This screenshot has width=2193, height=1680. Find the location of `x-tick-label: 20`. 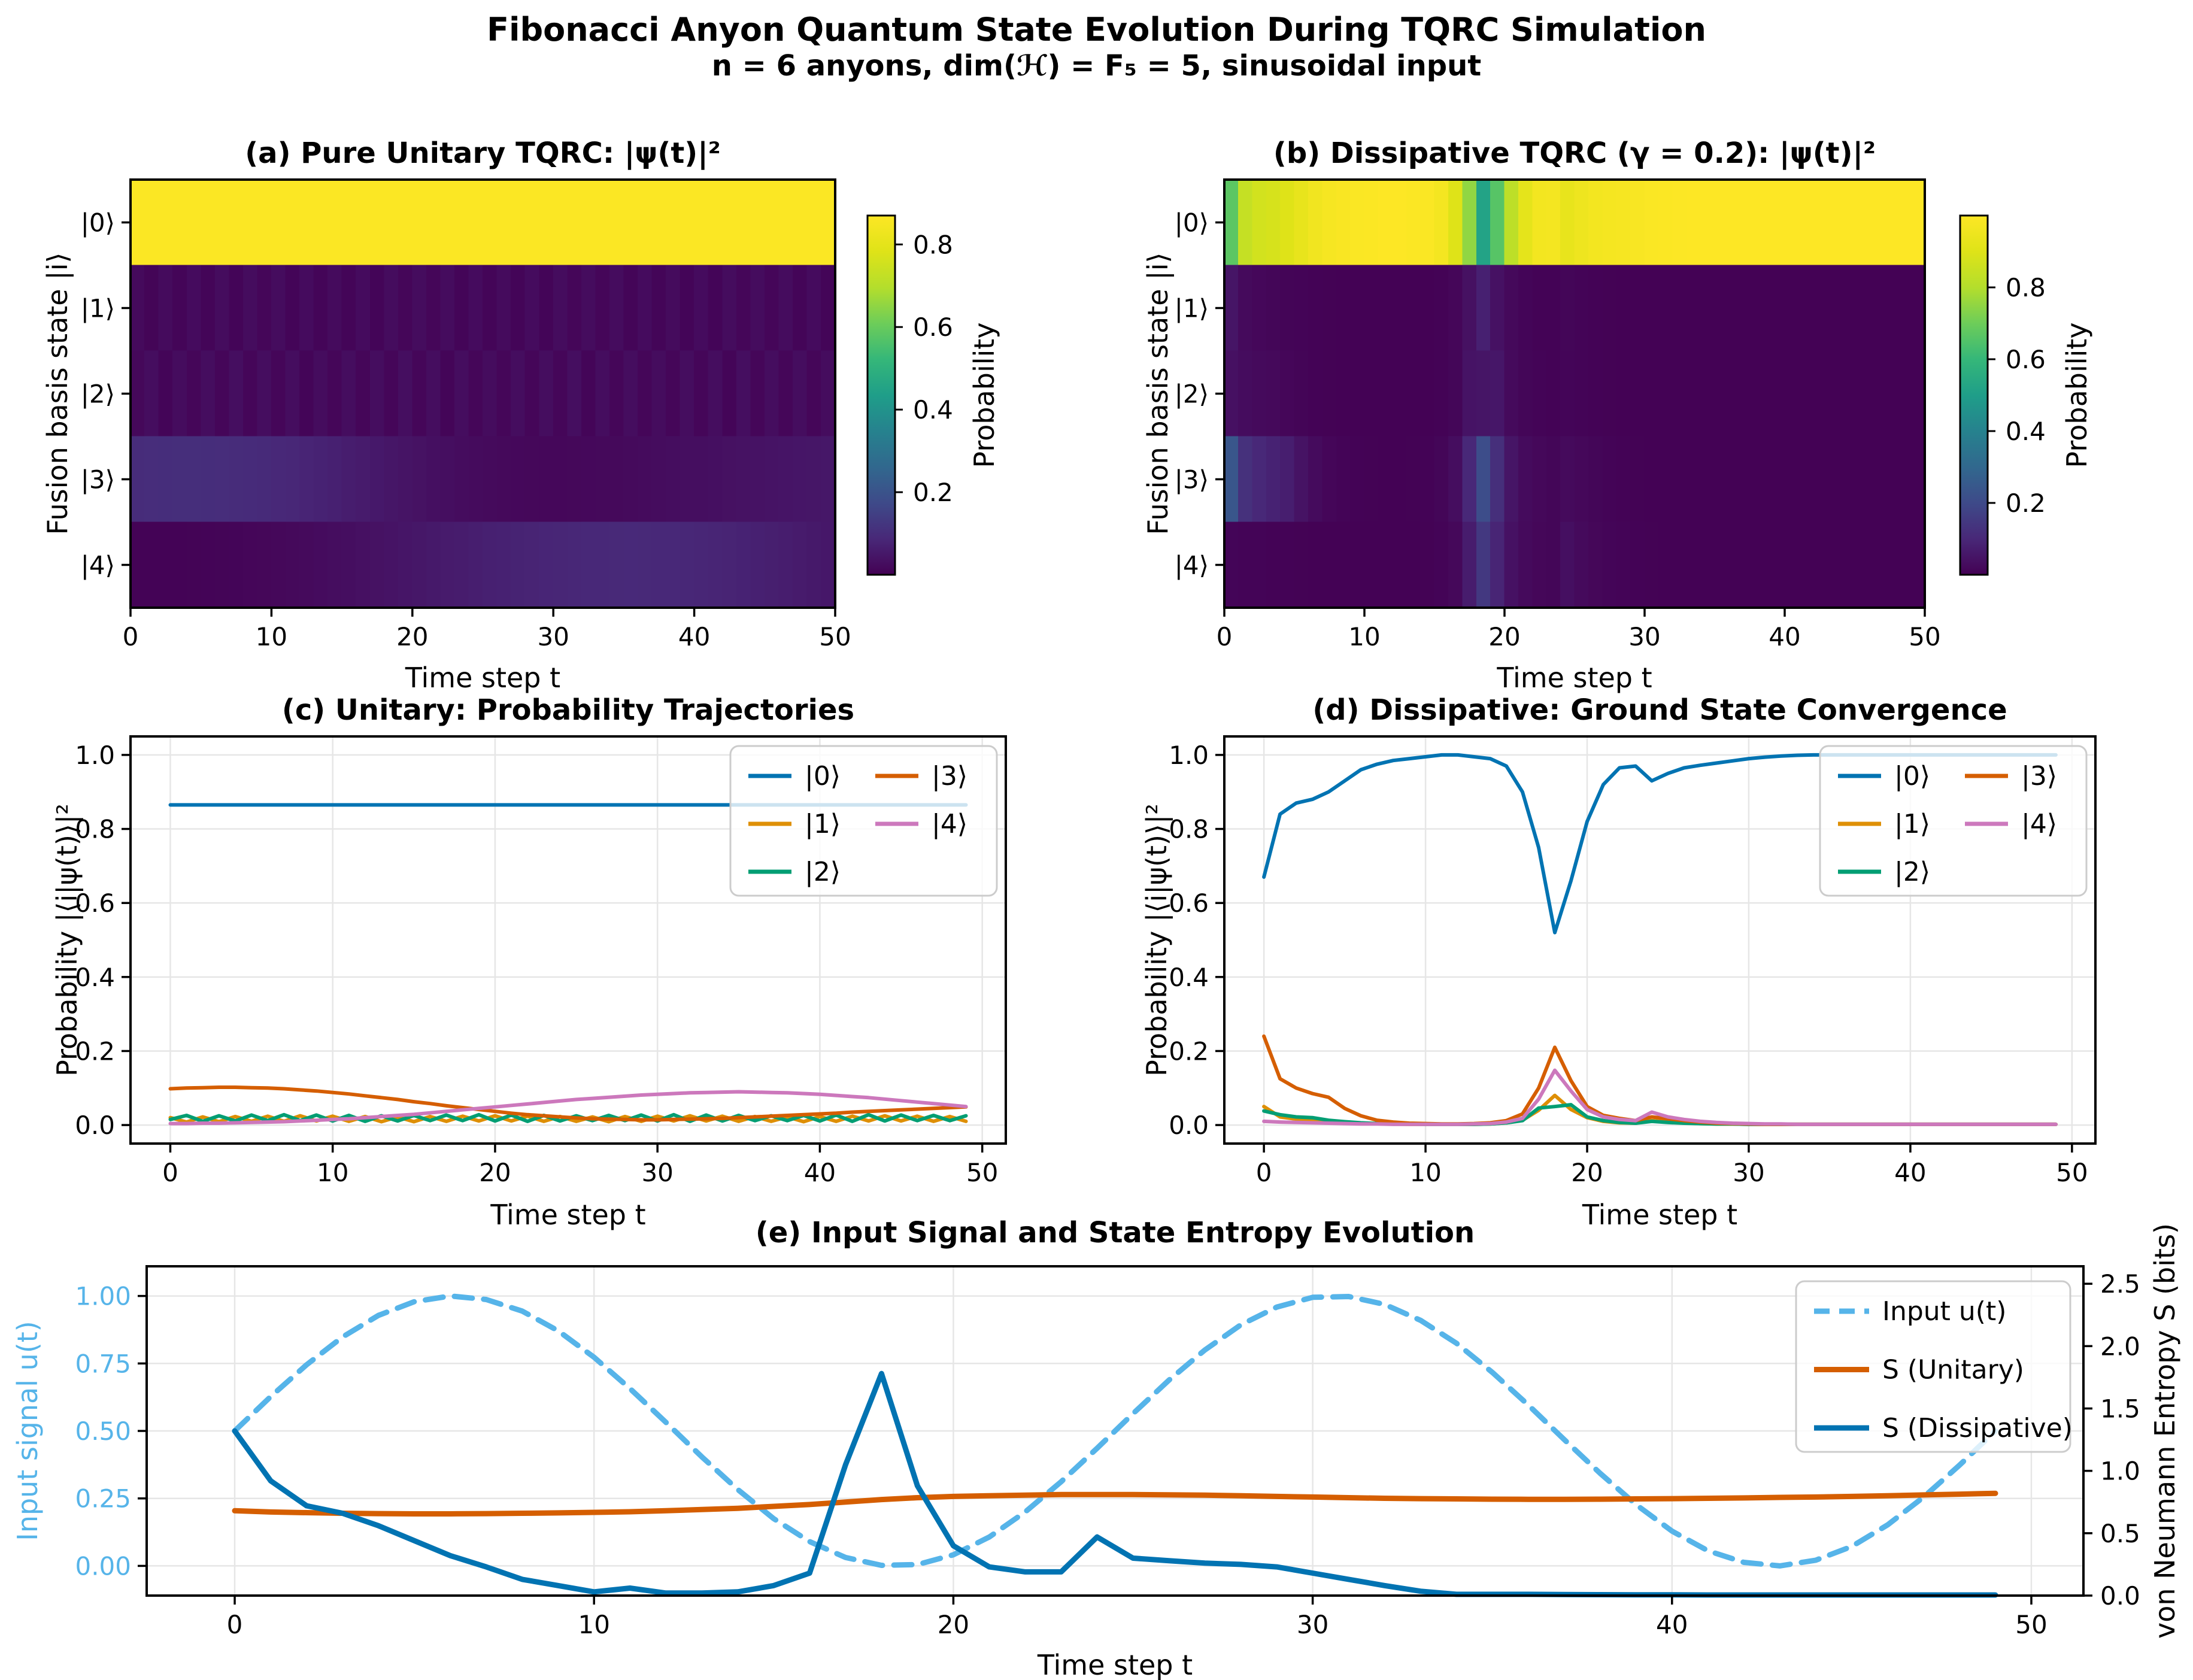

x-tick-label: 20 is located at coordinates (1504, 636).